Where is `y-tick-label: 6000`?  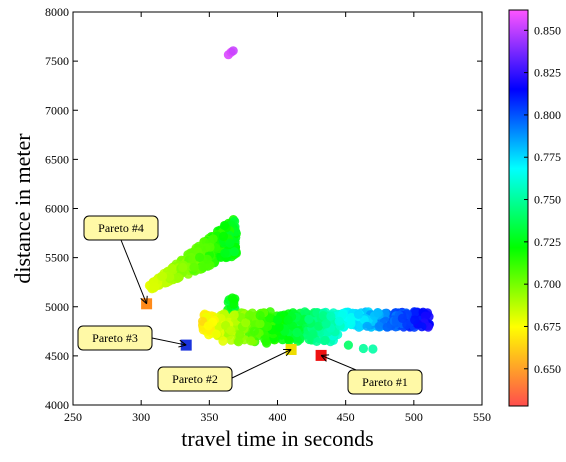 y-tick-label: 6000 is located at coordinates (57, 209).